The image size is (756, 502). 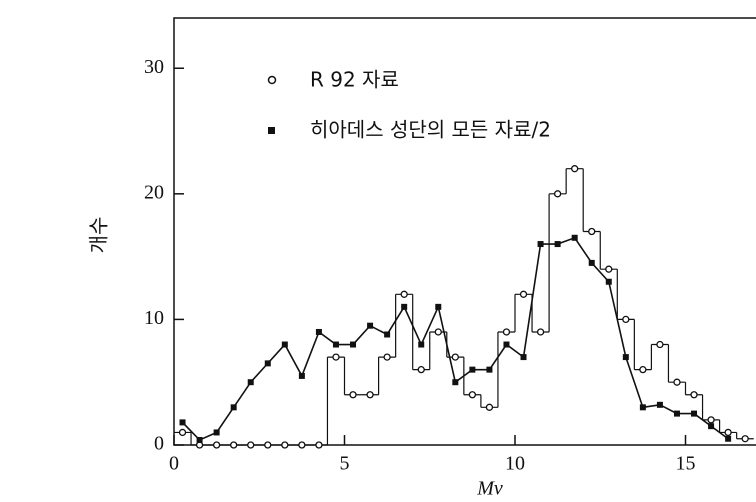 I want to click on legend-label: 히아데스 성단의 모든 자료/2, so click(x=430, y=130).